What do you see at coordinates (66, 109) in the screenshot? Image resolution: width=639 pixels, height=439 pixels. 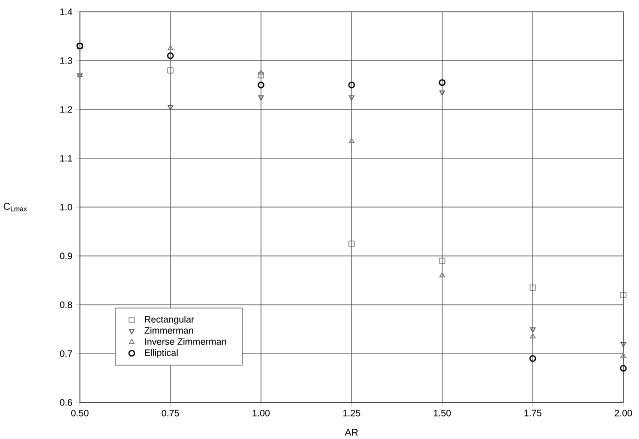 I see `y-tick-label: 1.2` at bounding box center [66, 109].